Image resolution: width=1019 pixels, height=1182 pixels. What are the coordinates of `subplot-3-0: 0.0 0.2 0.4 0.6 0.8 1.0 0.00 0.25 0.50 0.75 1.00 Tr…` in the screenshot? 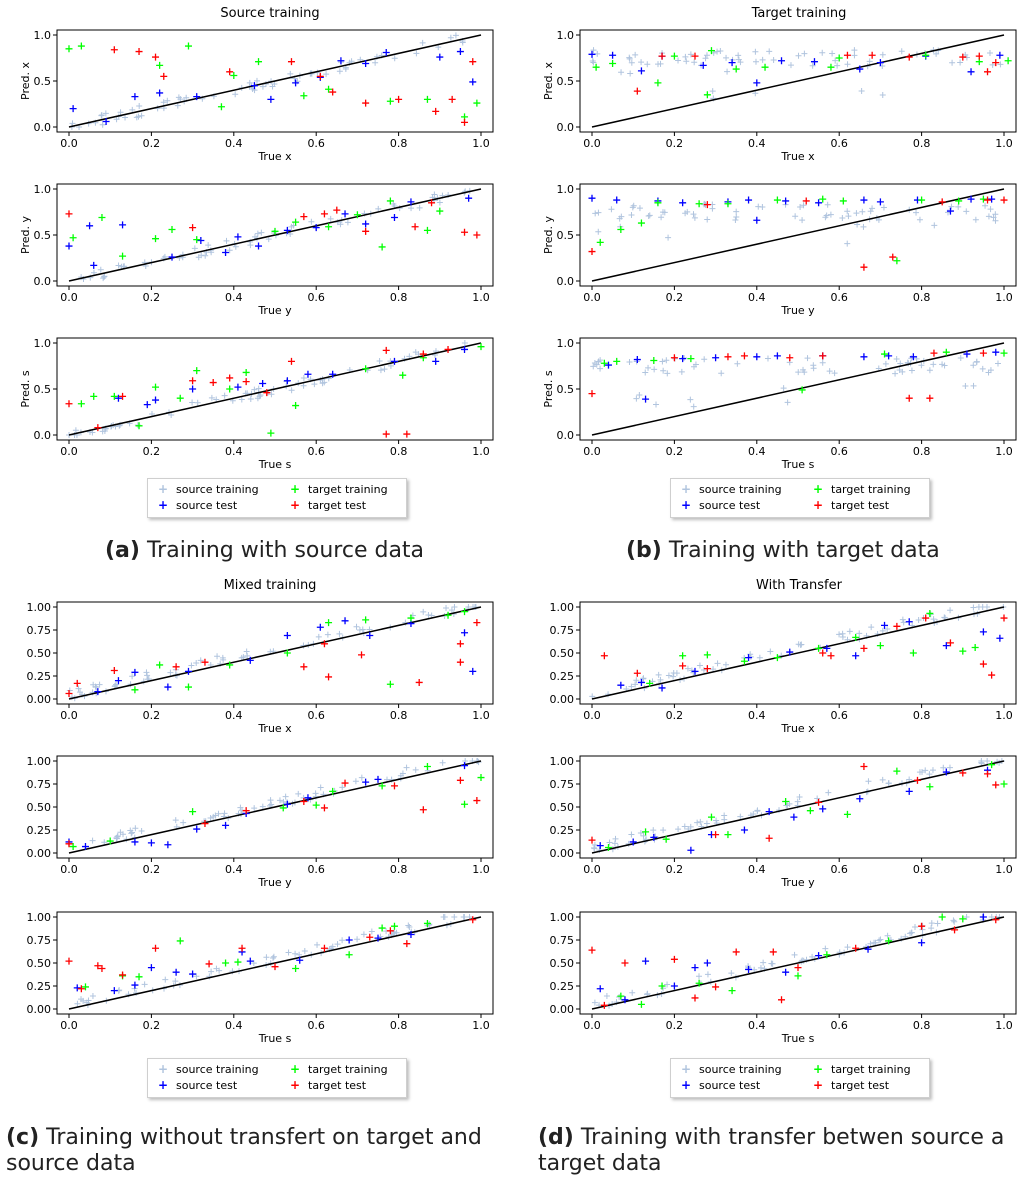 It's located at (783, 668).